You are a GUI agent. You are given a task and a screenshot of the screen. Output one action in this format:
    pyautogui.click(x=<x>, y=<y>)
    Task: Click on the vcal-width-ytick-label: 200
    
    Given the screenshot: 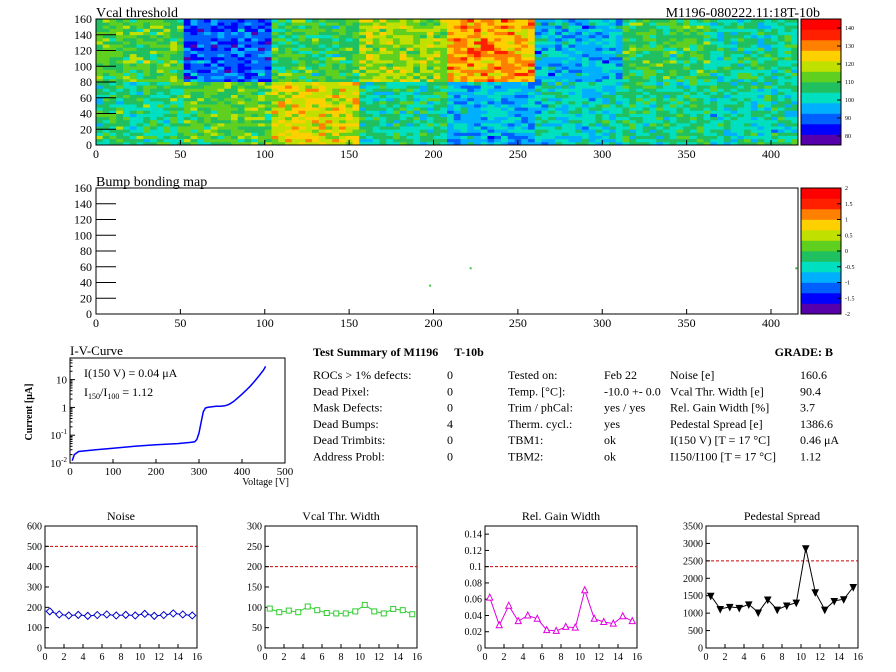 What is the action you would take?
    pyautogui.click(x=254, y=567)
    